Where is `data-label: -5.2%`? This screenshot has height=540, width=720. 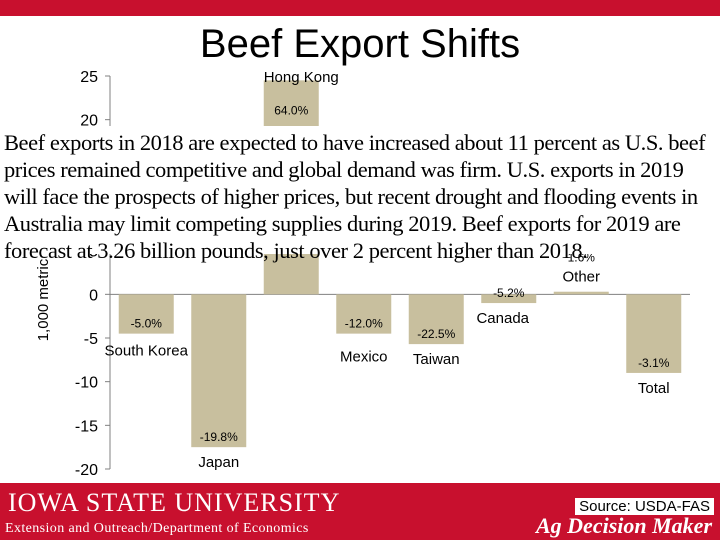 data-label: -5.2% is located at coordinates (509, 293).